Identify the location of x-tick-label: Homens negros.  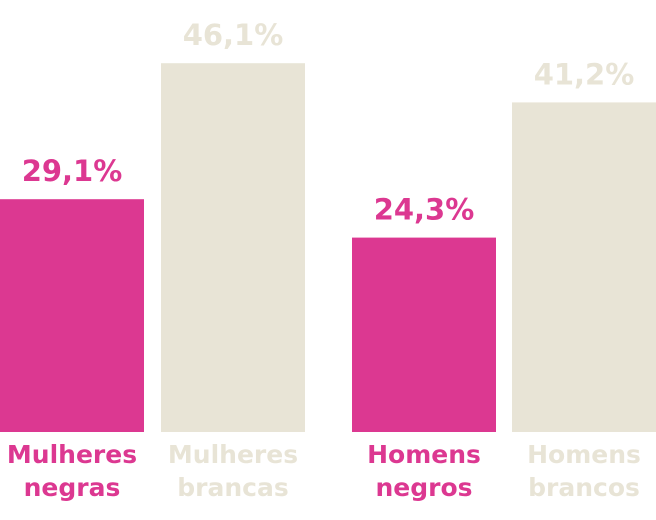
(424, 471).